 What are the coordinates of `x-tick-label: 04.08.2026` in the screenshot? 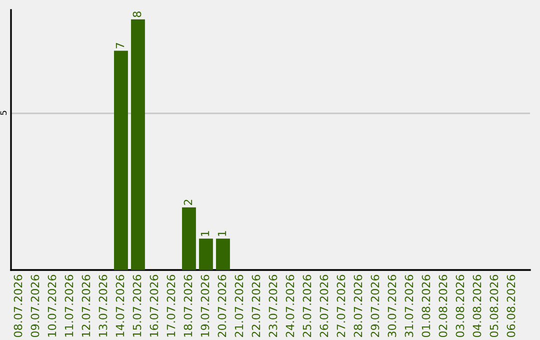 It's located at (477, 306).